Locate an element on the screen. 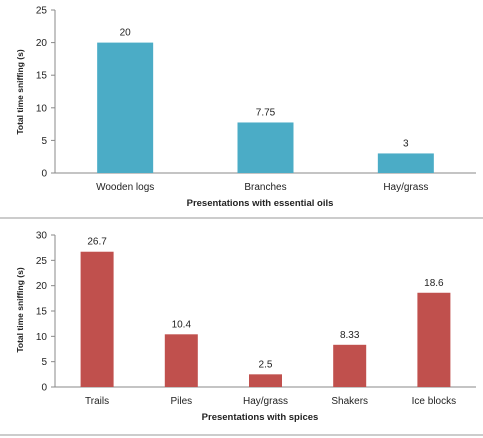 The width and height of the screenshot is (483, 438). y-ticks: 0 5 10 15 20 25 30 is located at coordinates (45, 312).